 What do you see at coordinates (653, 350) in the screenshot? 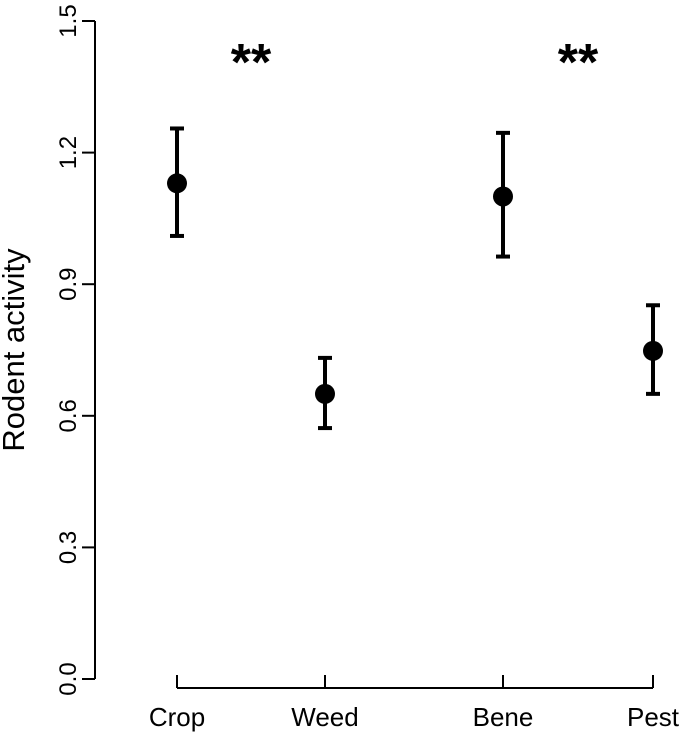
I see `point-pest` at bounding box center [653, 350].